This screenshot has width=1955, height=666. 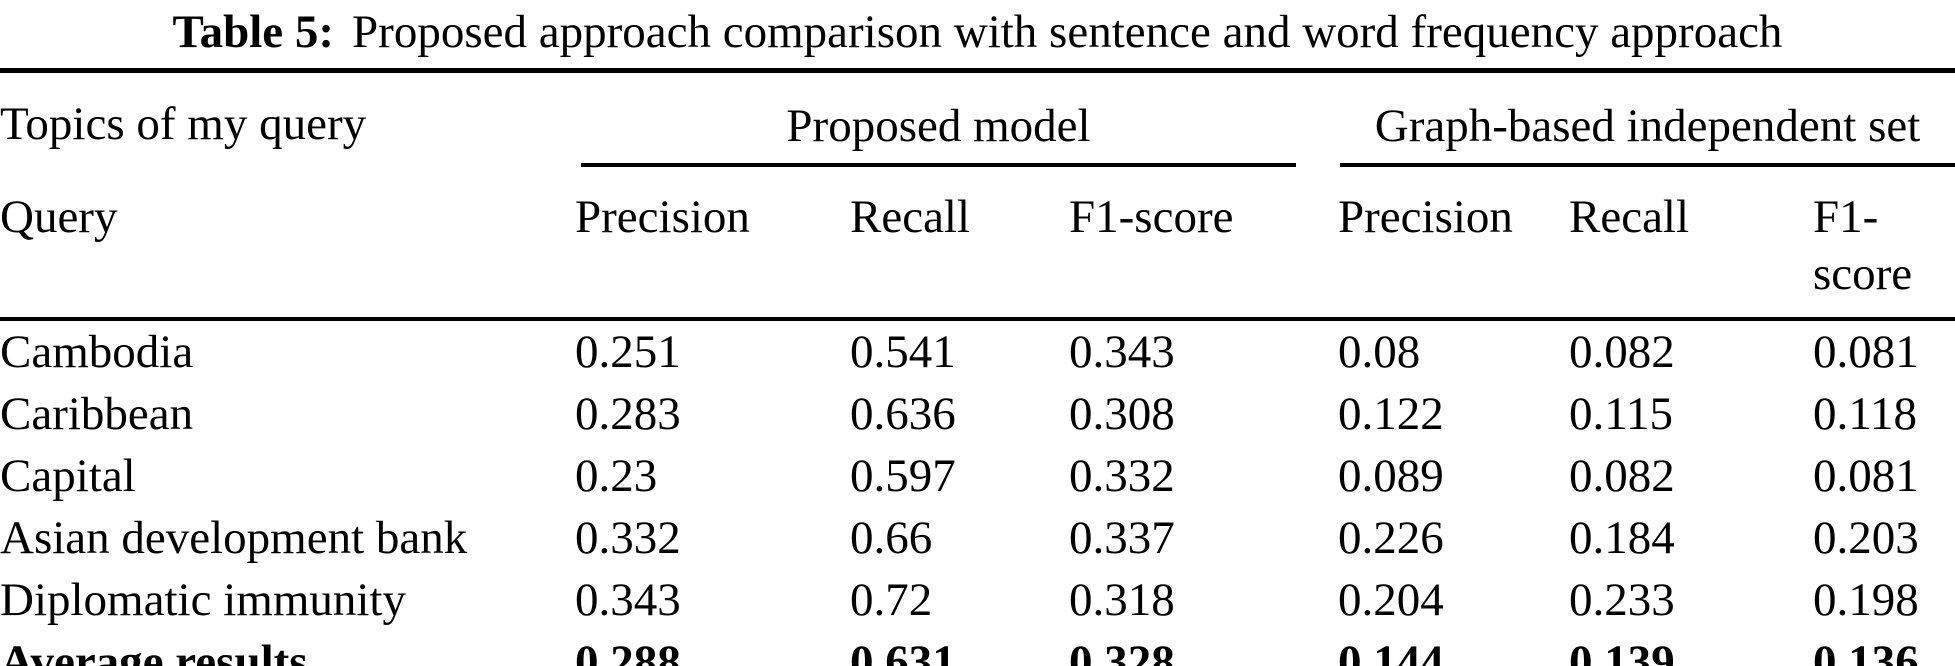 What do you see at coordinates (1866, 599) in the screenshot?
I see `value-cell: 0.198` at bounding box center [1866, 599].